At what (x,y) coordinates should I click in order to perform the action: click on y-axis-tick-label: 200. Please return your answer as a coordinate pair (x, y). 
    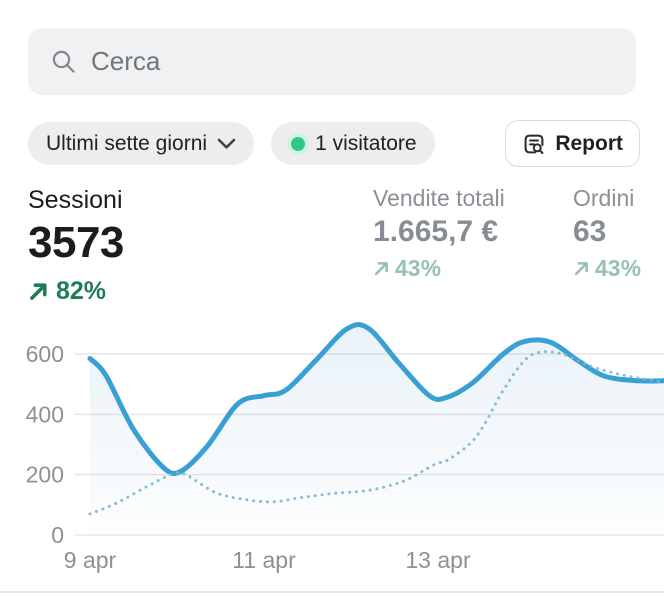
    Looking at the image, I should click on (45, 475).